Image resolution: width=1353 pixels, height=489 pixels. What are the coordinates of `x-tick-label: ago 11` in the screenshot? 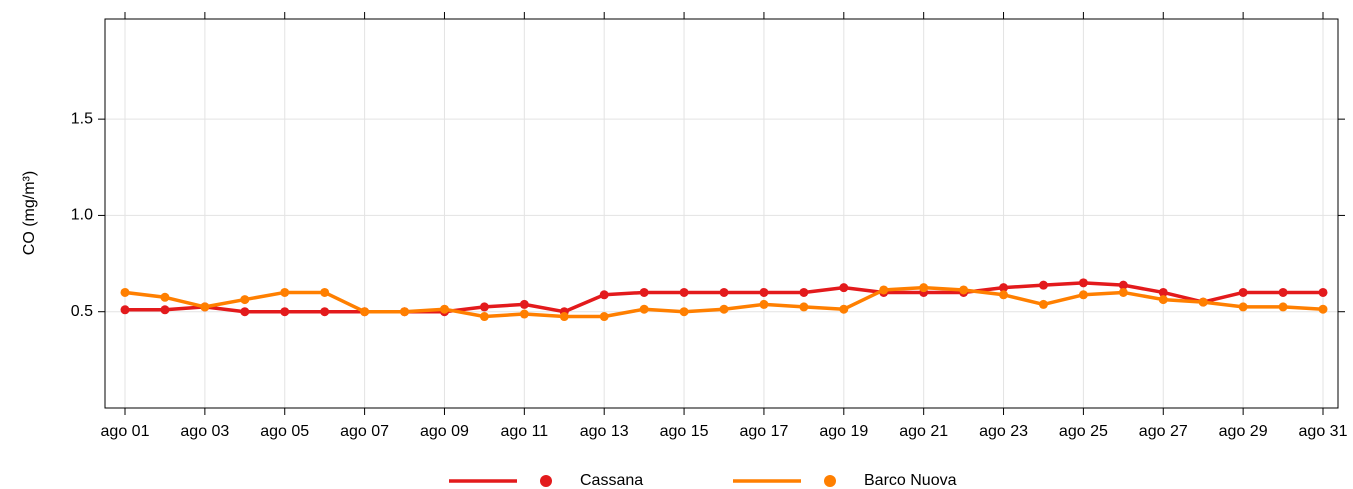 It's located at (524, 431).